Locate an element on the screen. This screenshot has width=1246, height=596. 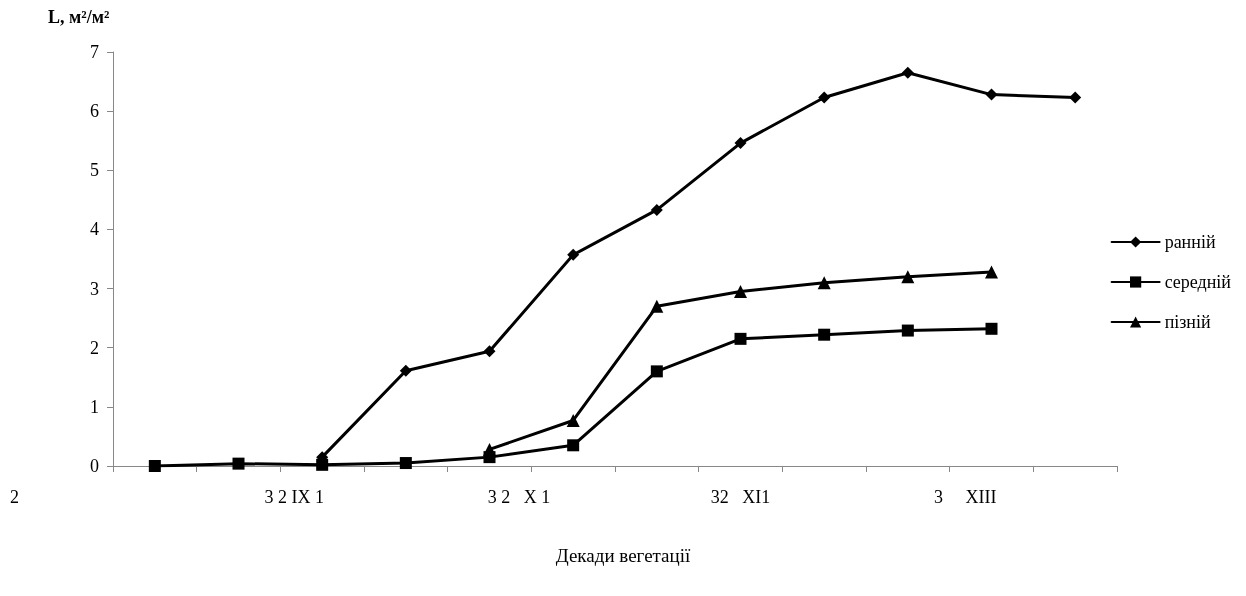
y-axis-title: L, м²/м² is located at coordinates (79, 17).